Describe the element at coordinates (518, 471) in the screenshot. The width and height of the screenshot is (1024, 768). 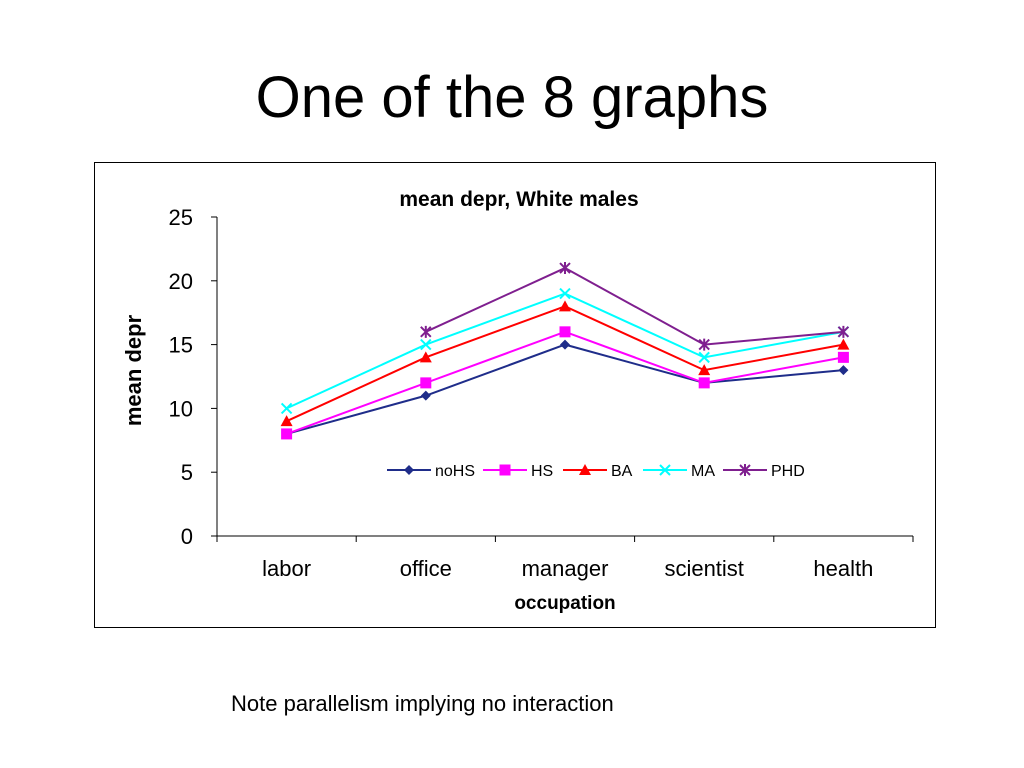
I see `legend-item: HS` at that location.